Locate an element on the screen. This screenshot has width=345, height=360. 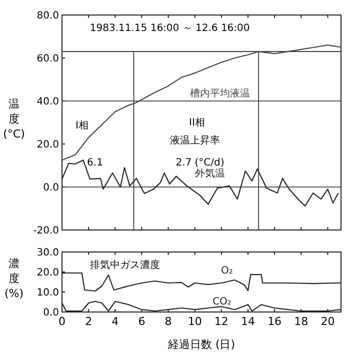
series-label: 槽内平均液温 is located at coordinates (220, 94).